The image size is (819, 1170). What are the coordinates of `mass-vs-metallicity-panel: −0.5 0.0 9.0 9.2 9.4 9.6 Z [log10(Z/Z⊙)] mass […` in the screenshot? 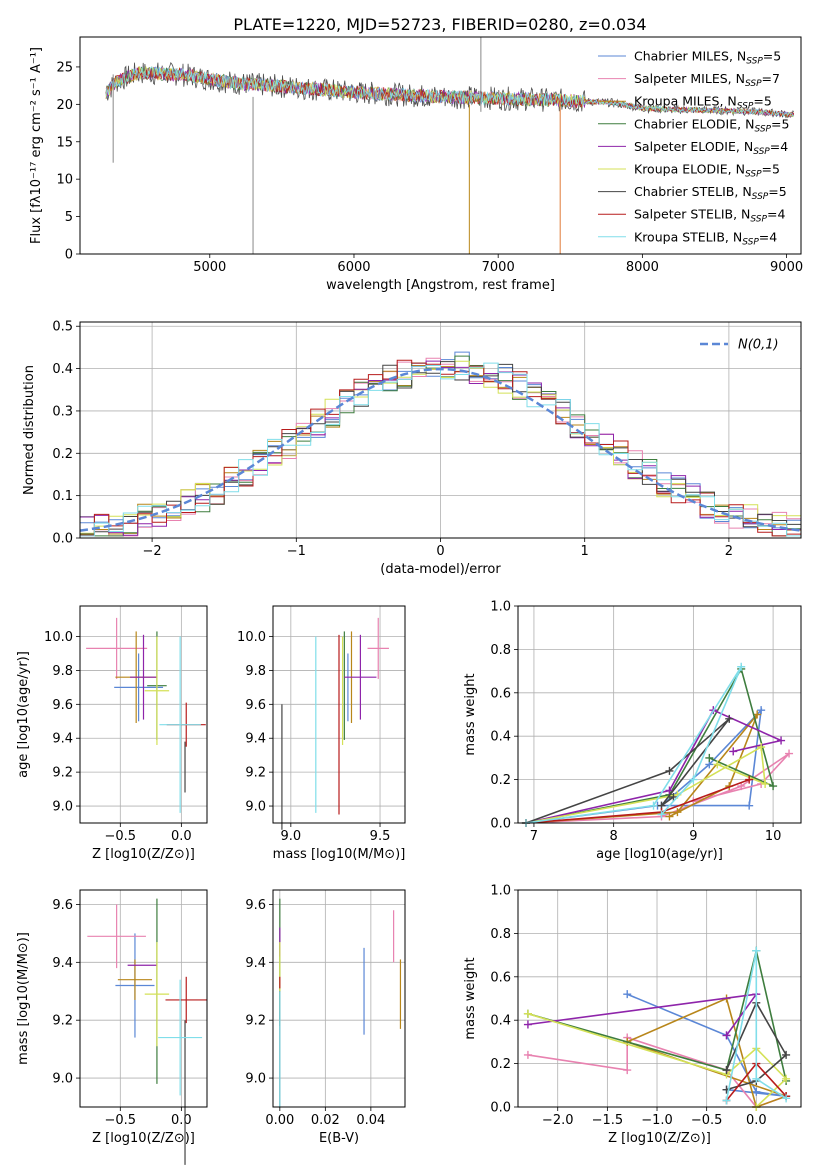 It's located at (112, 1027).